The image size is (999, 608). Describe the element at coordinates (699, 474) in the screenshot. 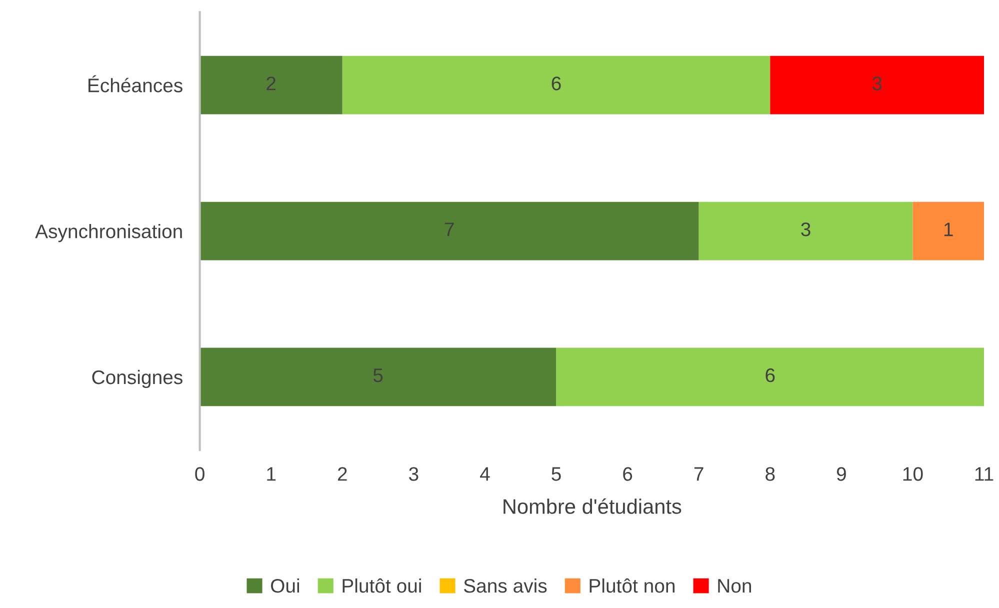

I see `x-tick-label: 7` at that location.